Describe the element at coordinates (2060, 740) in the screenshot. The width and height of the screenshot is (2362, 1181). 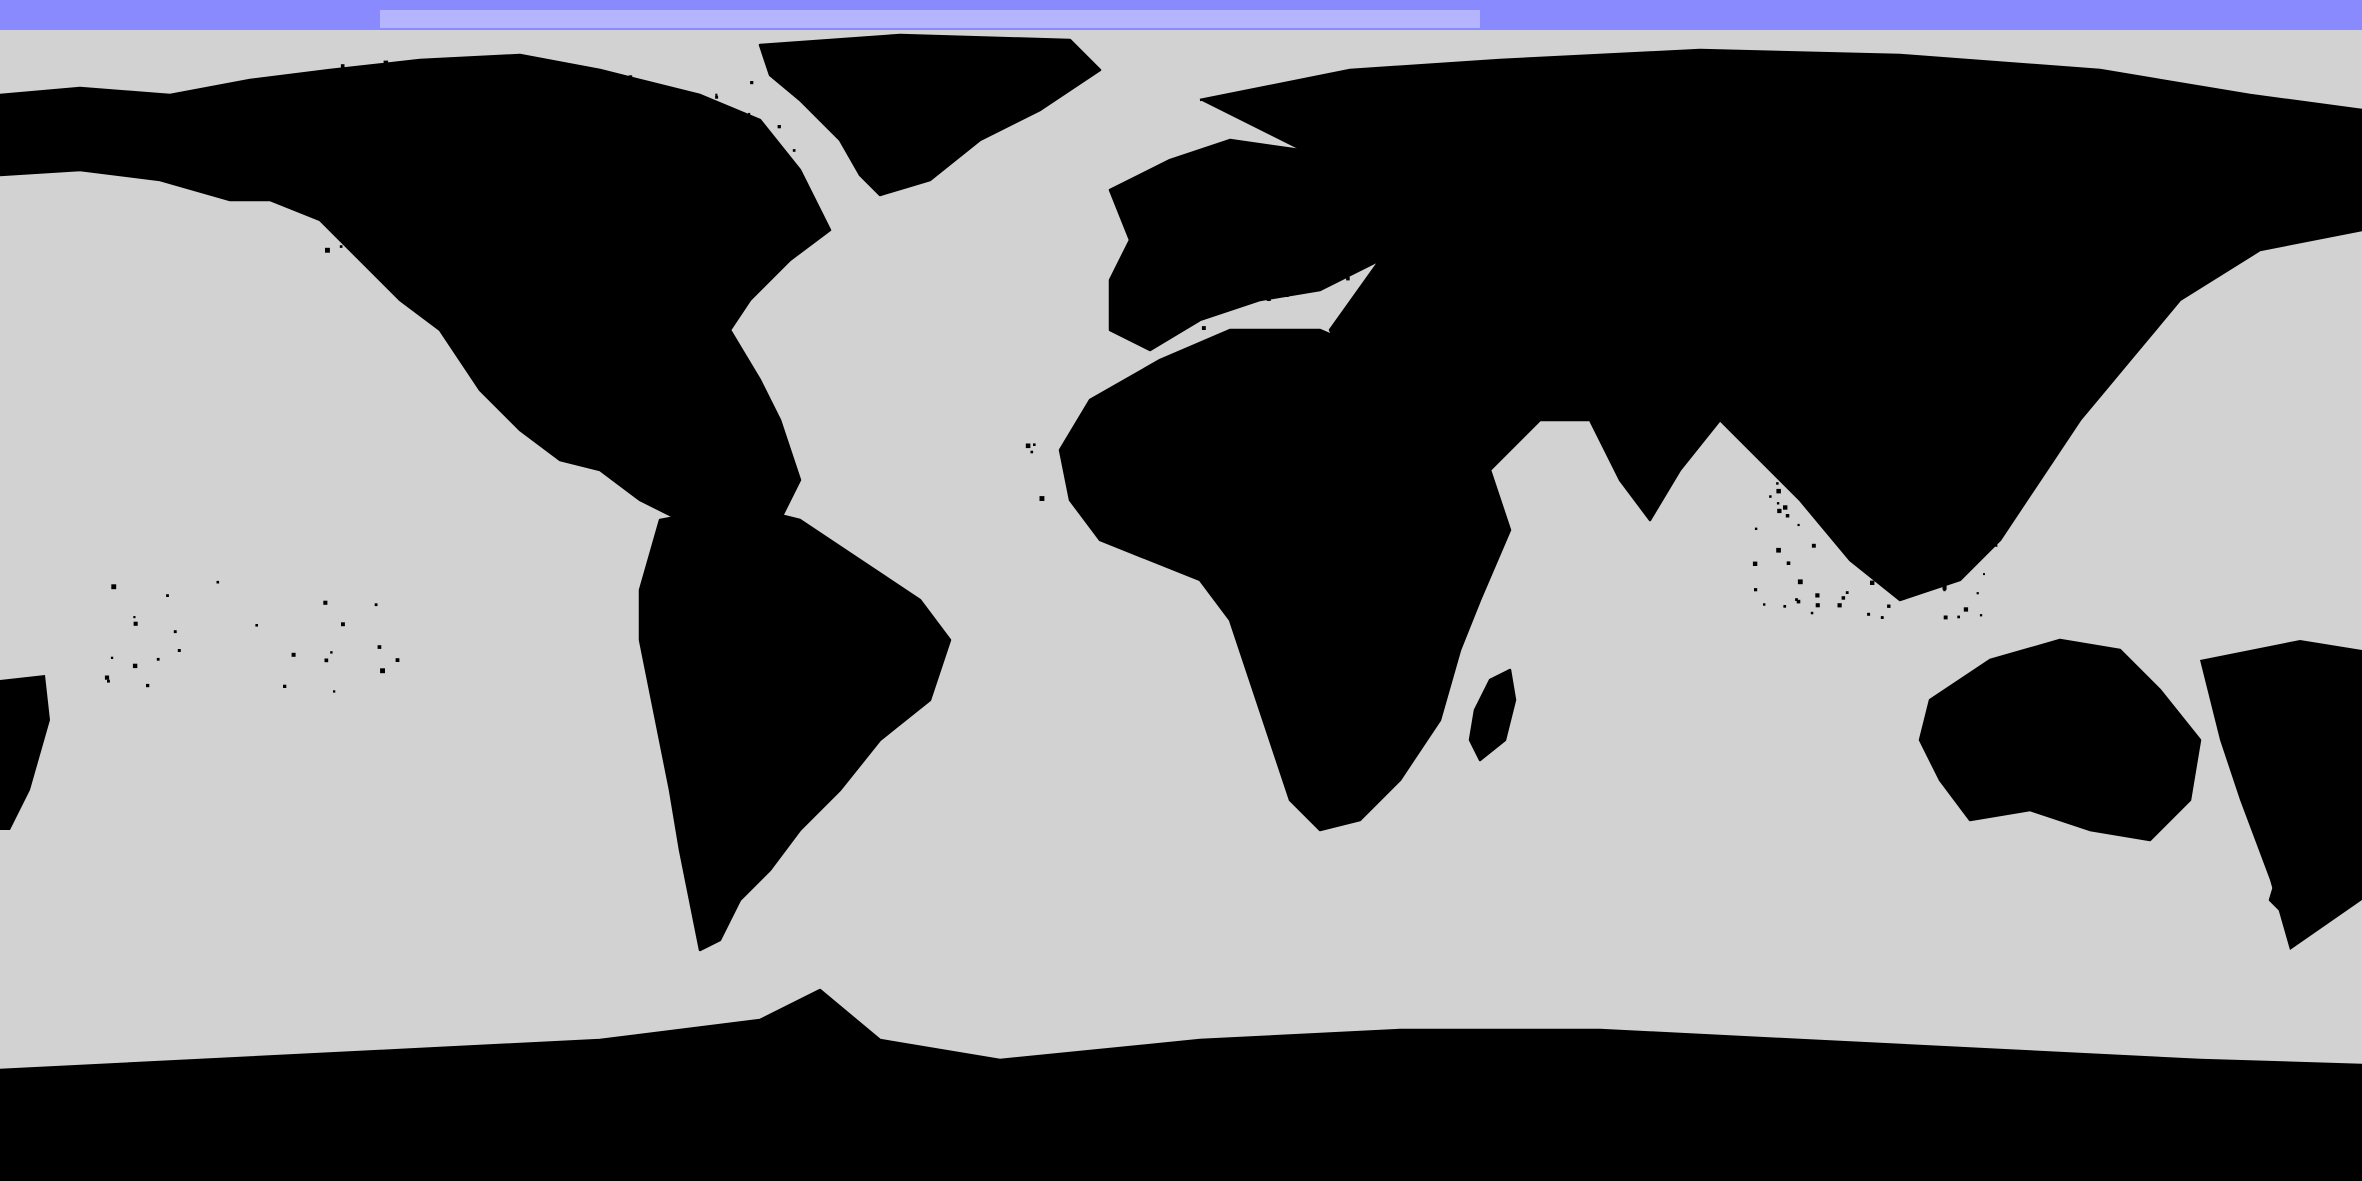
I see `coastline-australia` at that location.